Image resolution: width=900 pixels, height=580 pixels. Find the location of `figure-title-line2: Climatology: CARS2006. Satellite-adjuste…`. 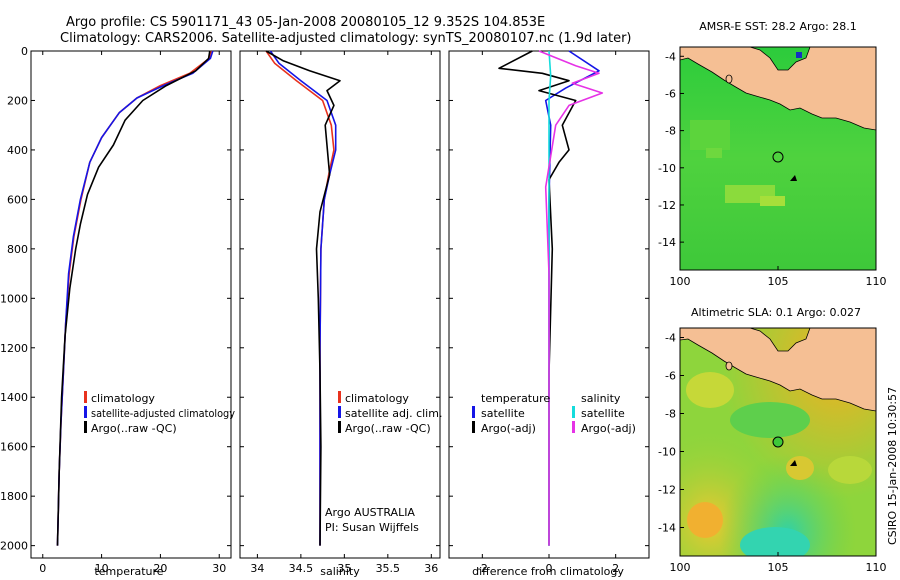

figure-title-line2: Climatology: CARS2006. Satellite-adjuste… is located at coordinates (346, 38).